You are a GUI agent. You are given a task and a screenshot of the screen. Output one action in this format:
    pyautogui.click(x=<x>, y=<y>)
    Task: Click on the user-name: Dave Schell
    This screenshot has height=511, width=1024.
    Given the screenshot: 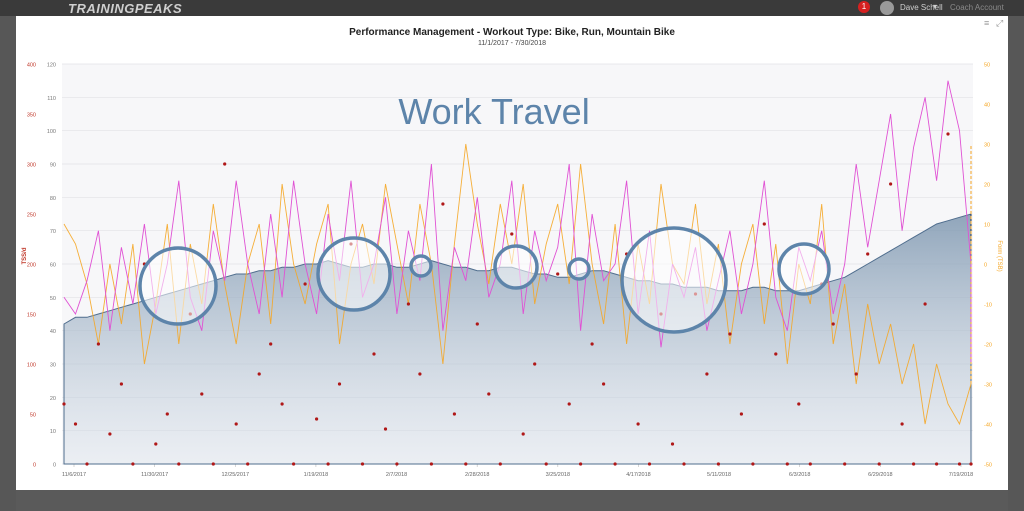 What is the action you would take?
    pyautogui.click(x=921, y=7)
    